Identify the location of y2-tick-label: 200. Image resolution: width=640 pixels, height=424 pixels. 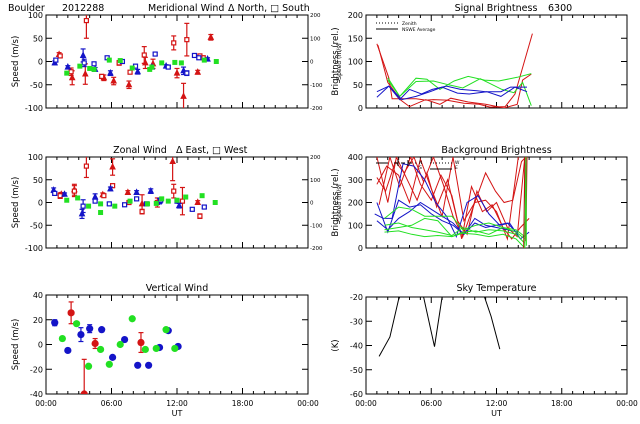
(315, 16).